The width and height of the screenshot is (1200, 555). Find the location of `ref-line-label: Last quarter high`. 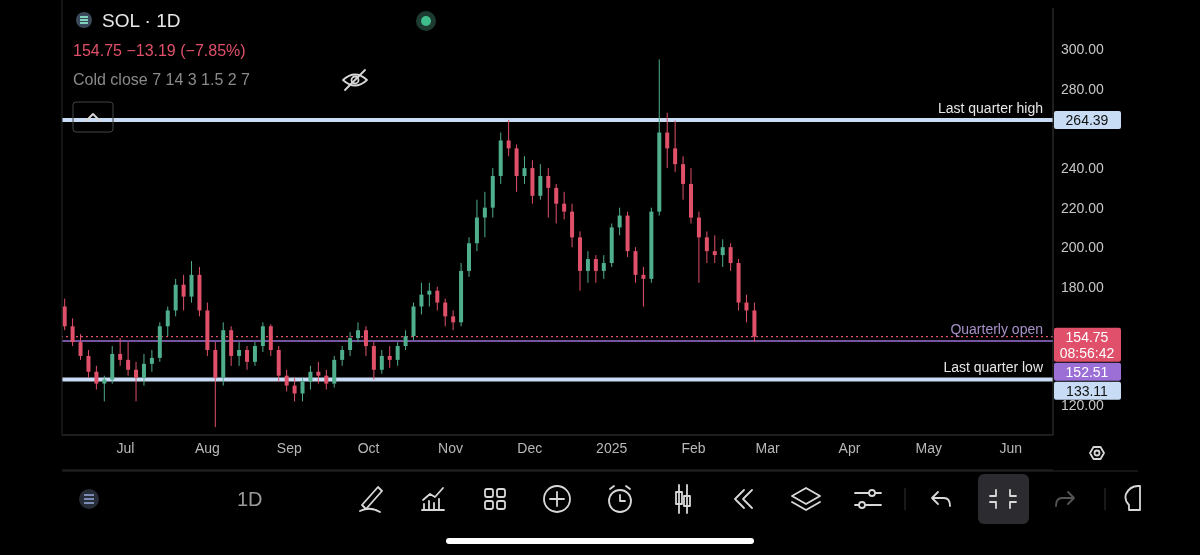

ref-line-label: Last quarter high is located at coordinates (990, 107).